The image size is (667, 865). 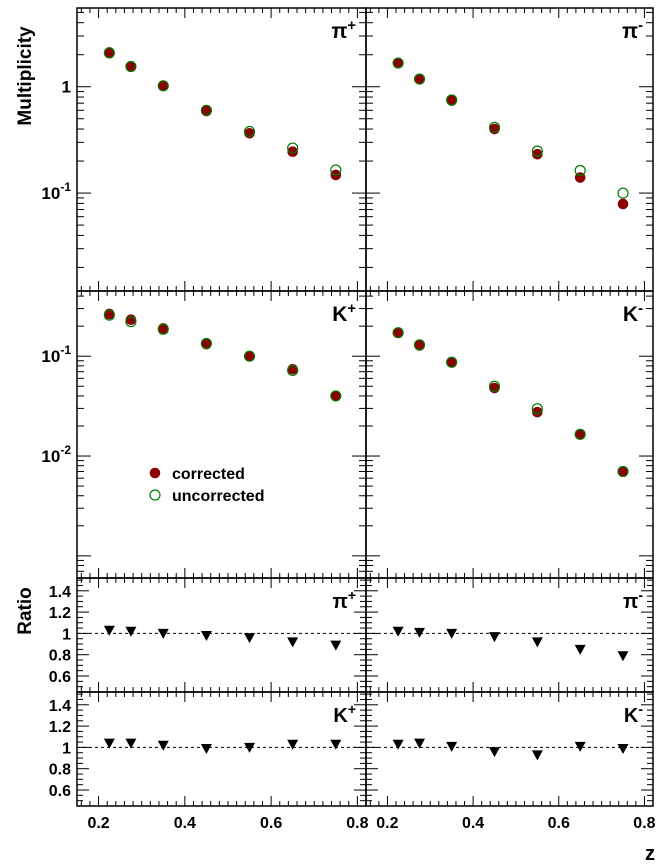 What do you see at coordinates (185, 823) in the screenshot?
I see `x-tick-label: 0.4` at bounding box center [185, 823].